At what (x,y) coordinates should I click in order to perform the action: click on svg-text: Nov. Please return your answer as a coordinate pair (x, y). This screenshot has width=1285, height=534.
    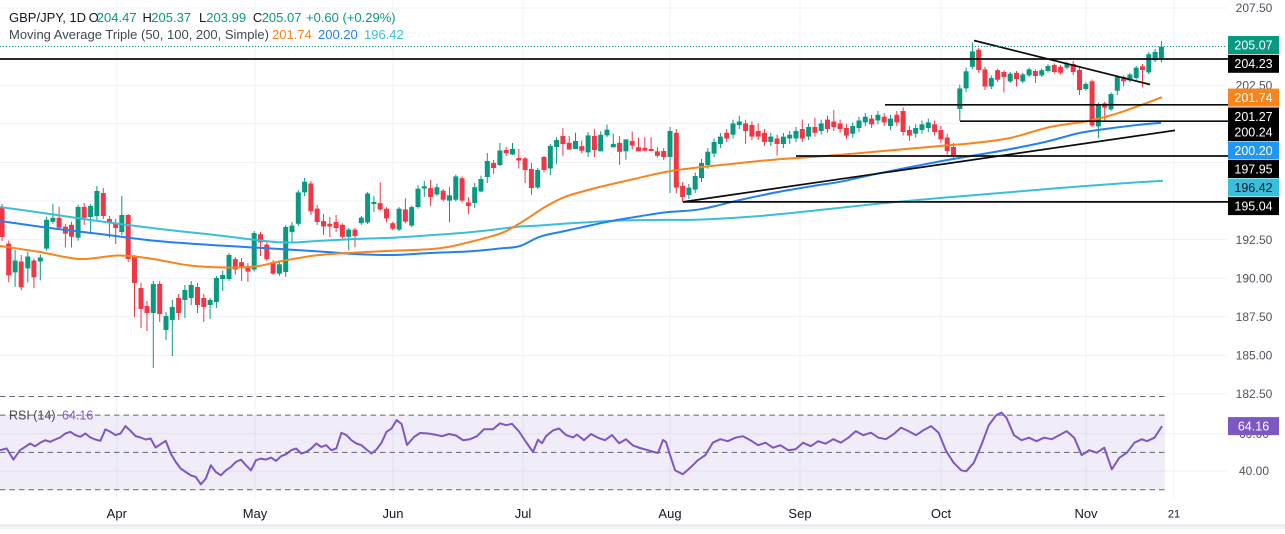
    Looking at the image, I should click on (1086, 513).